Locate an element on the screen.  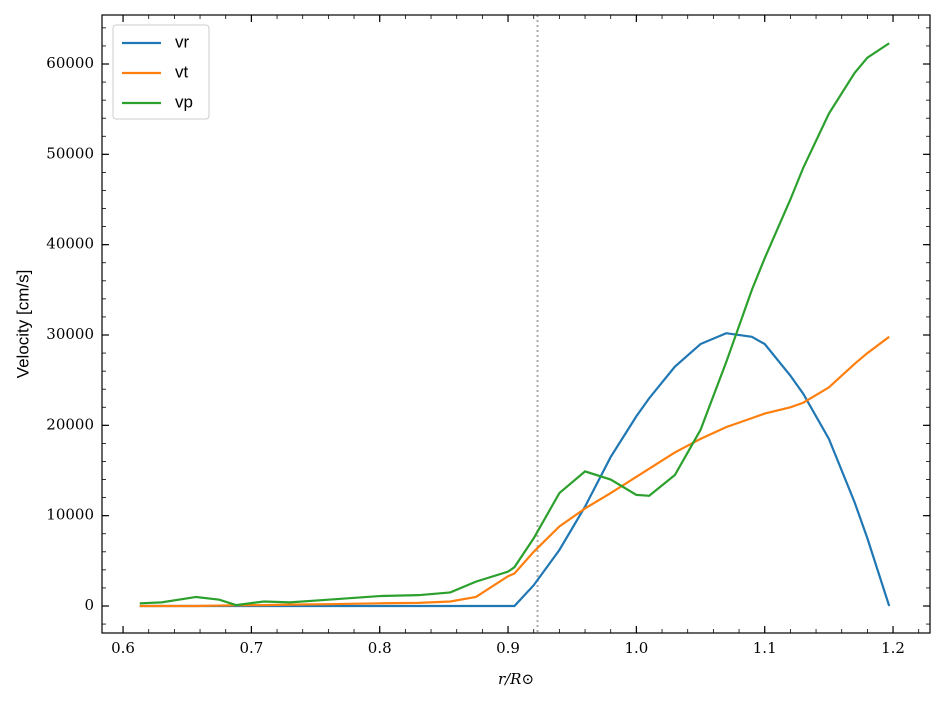
y-tick-label: 20000 is located at coordinates (70, 424).